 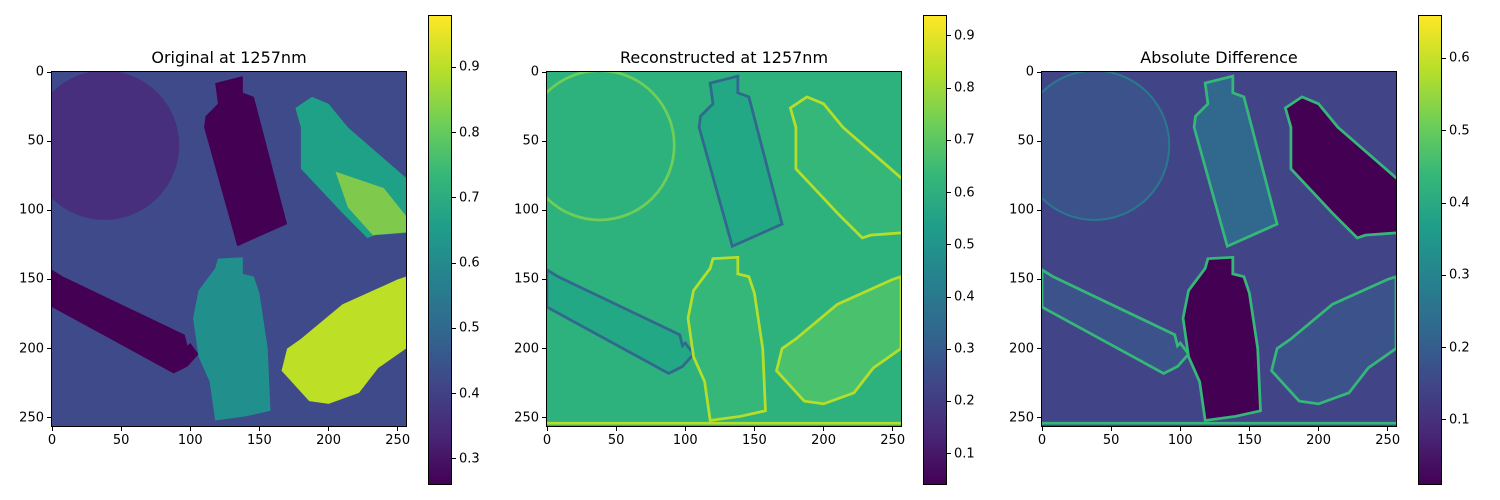 What do you see at coordinates (31, 279) in the screenshot?
I see `y-tick-label: 150` at bounding box center [31, 279].